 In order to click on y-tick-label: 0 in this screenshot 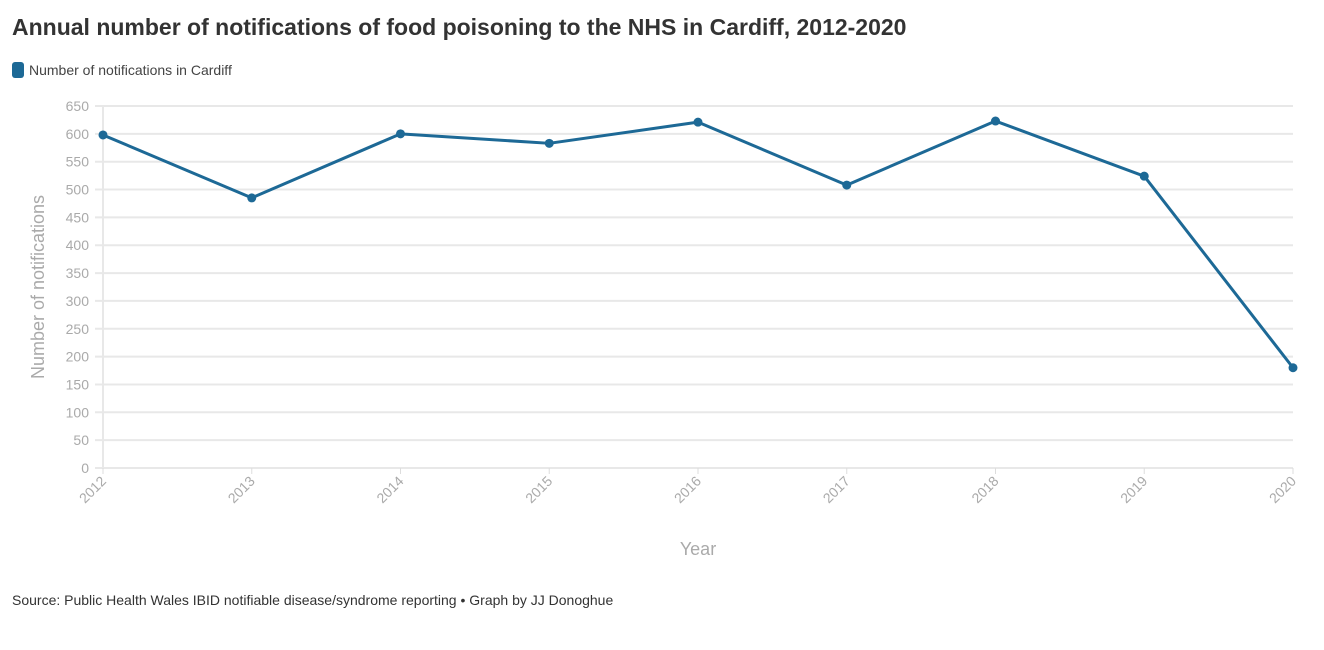, I will do `click(85, 468)`.